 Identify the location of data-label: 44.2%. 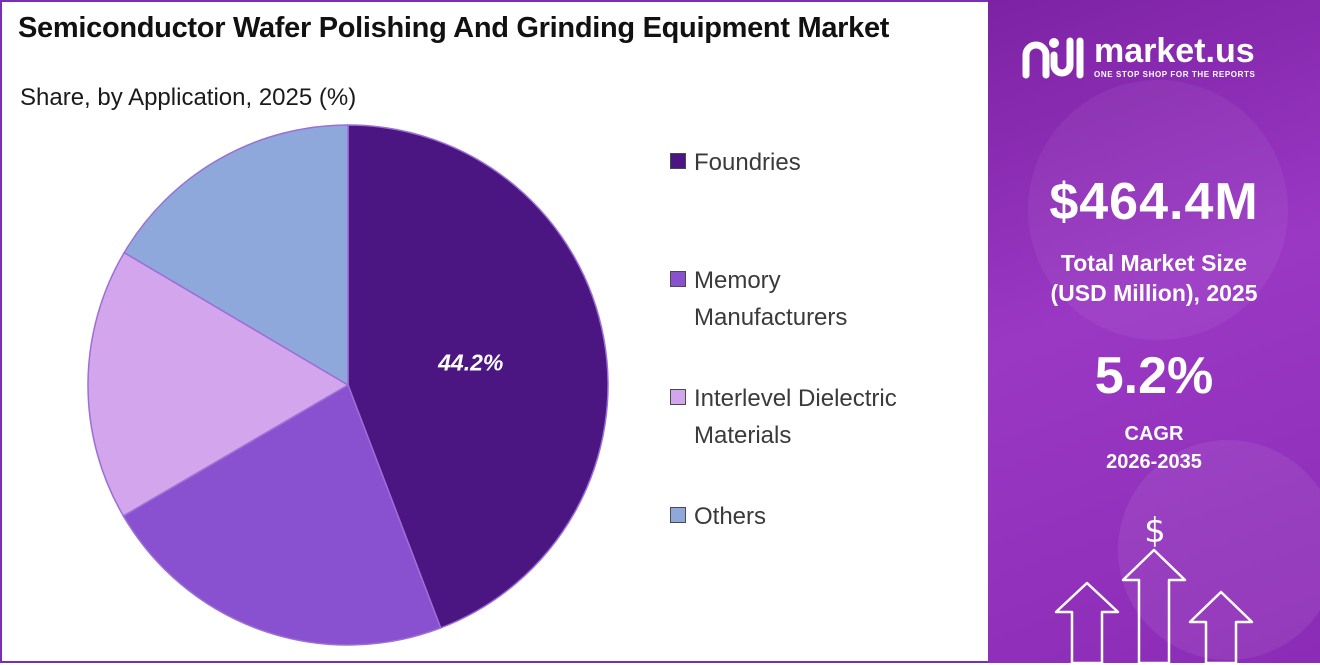
(470, 362).